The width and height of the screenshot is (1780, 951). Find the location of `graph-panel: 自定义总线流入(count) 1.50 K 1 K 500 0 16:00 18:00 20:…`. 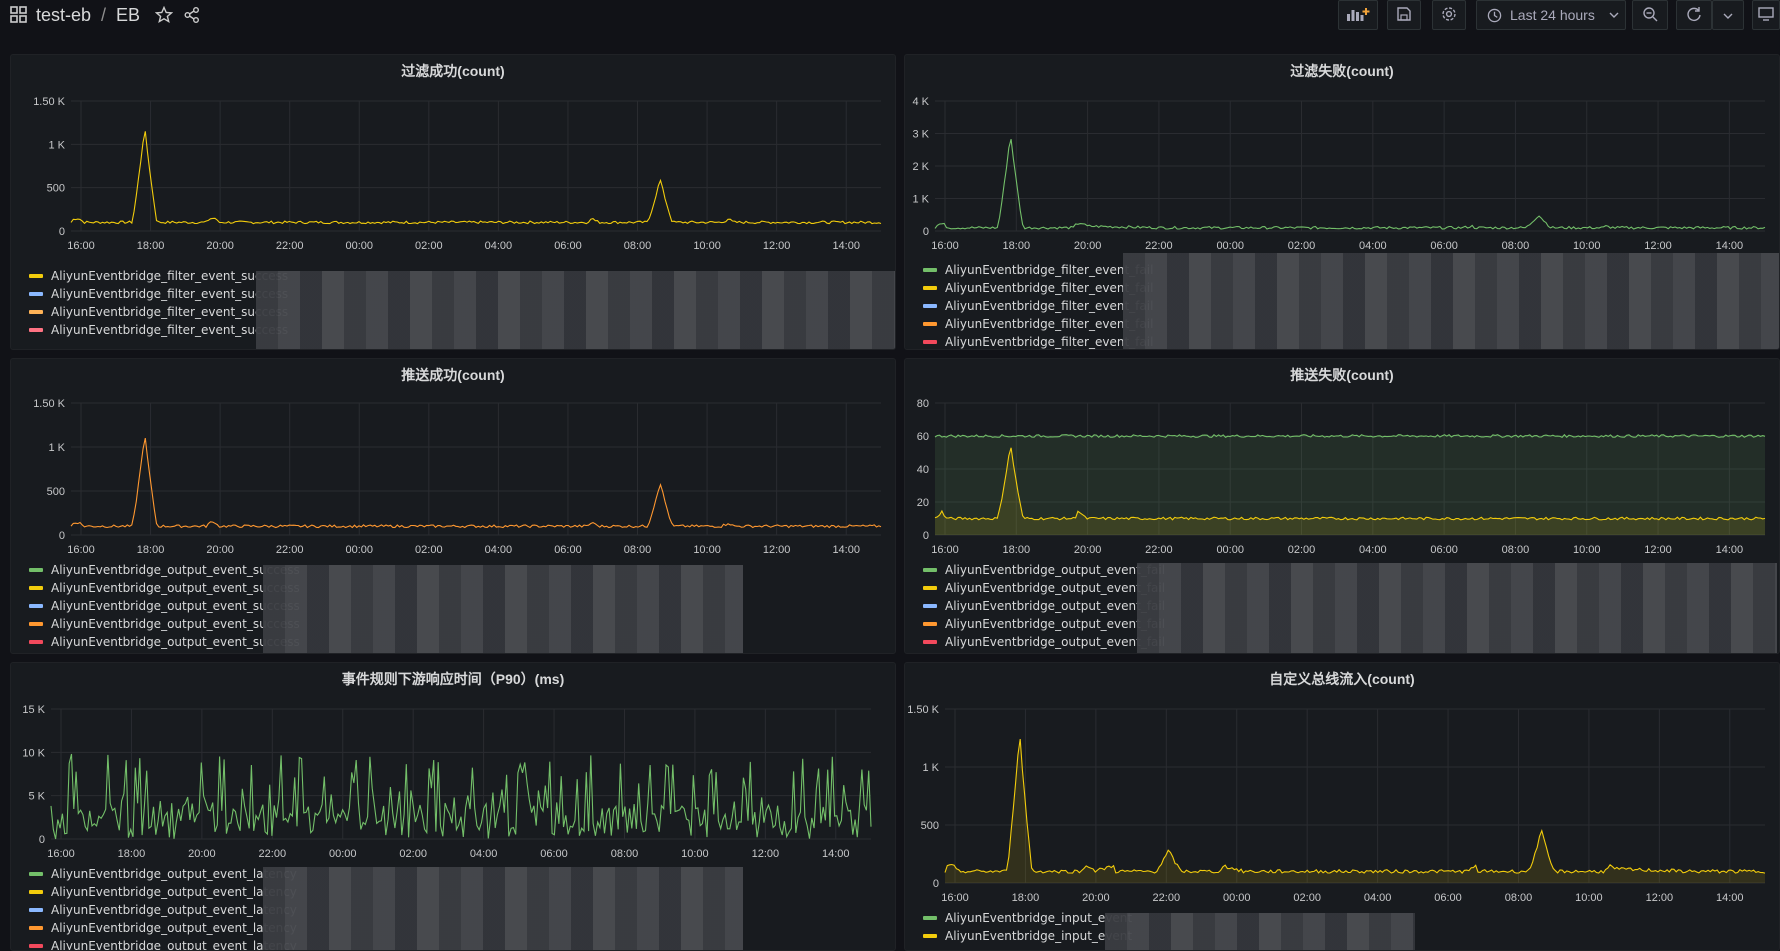

graph-panel: 自定义总线流入(count) 1.50 K 1 K 500 0 16:00 18:00 20:… is located at coordinates (1342, 806).